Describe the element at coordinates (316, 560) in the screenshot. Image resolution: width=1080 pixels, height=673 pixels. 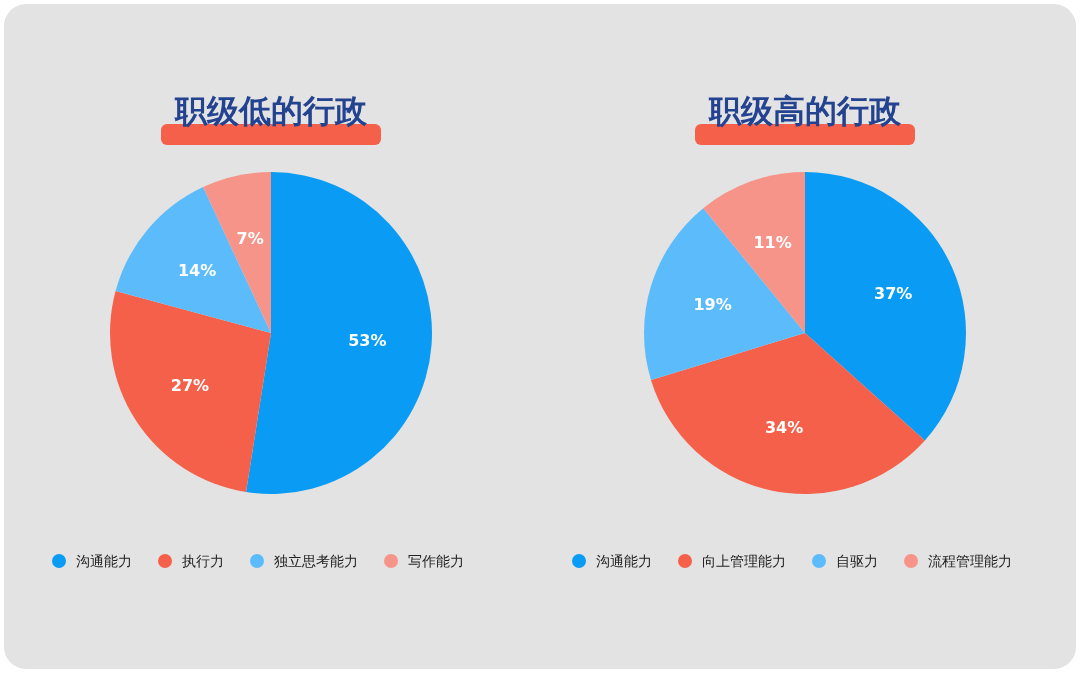
I see `legend-label: 独立思考能力` at that location.